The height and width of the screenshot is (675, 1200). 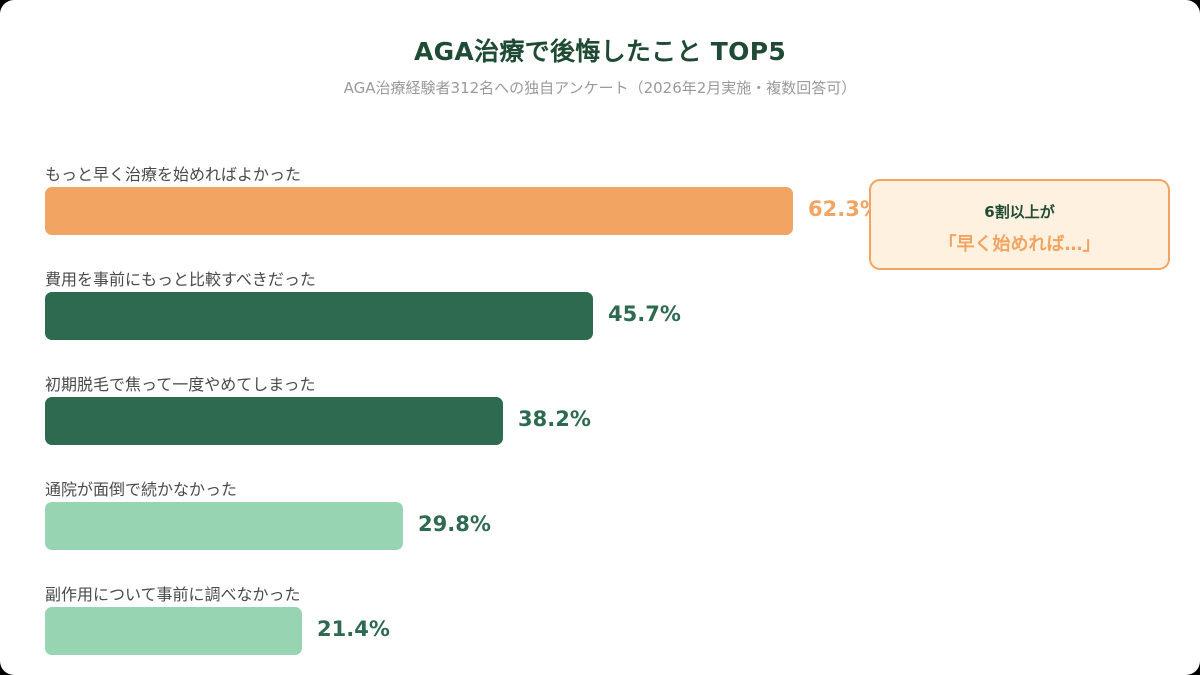 What do you see at coordinates (141, 489) in the screenshot?
I see `bar-label: 通院が面倒で続かなかった` at bounding box center [141, 489].